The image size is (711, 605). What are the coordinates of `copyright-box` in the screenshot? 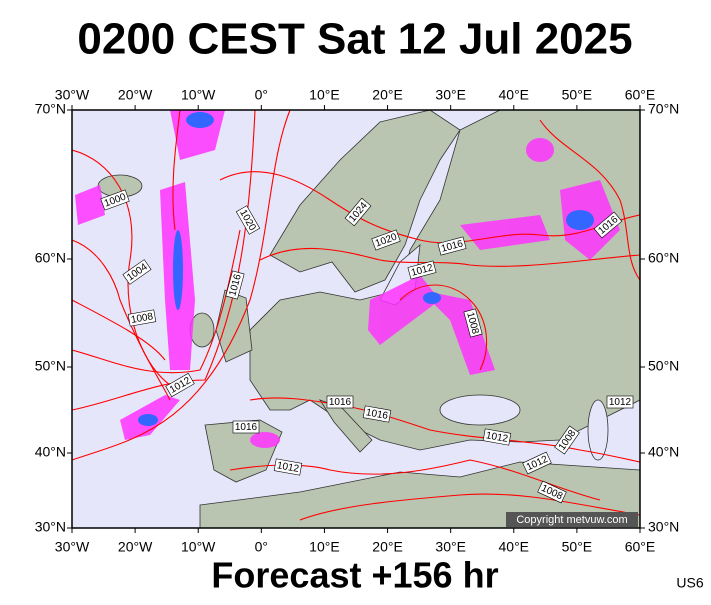 It's located at (572, 519).